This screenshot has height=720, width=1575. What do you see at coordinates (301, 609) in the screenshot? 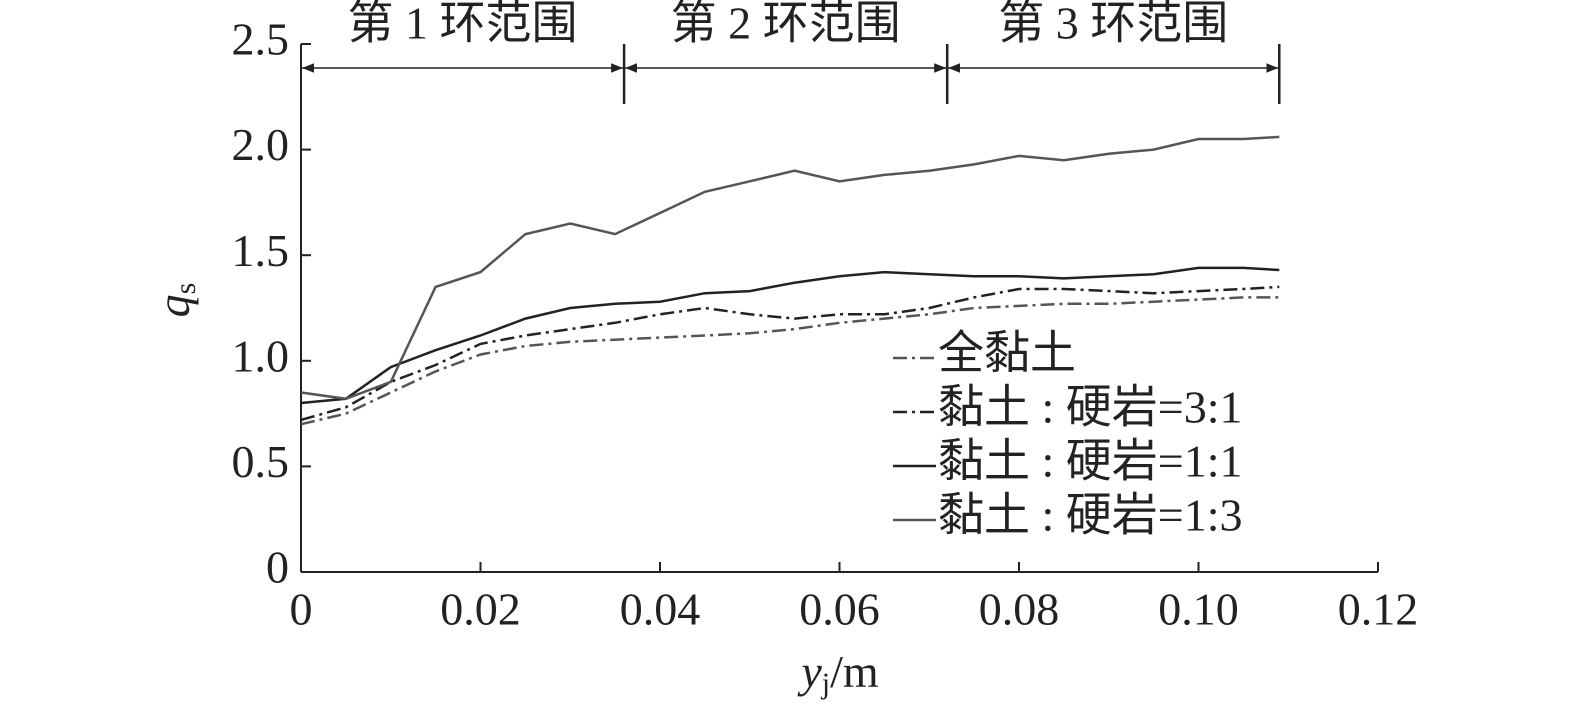
I see `x-tick-label: 0` at bounding box center [301, 609].